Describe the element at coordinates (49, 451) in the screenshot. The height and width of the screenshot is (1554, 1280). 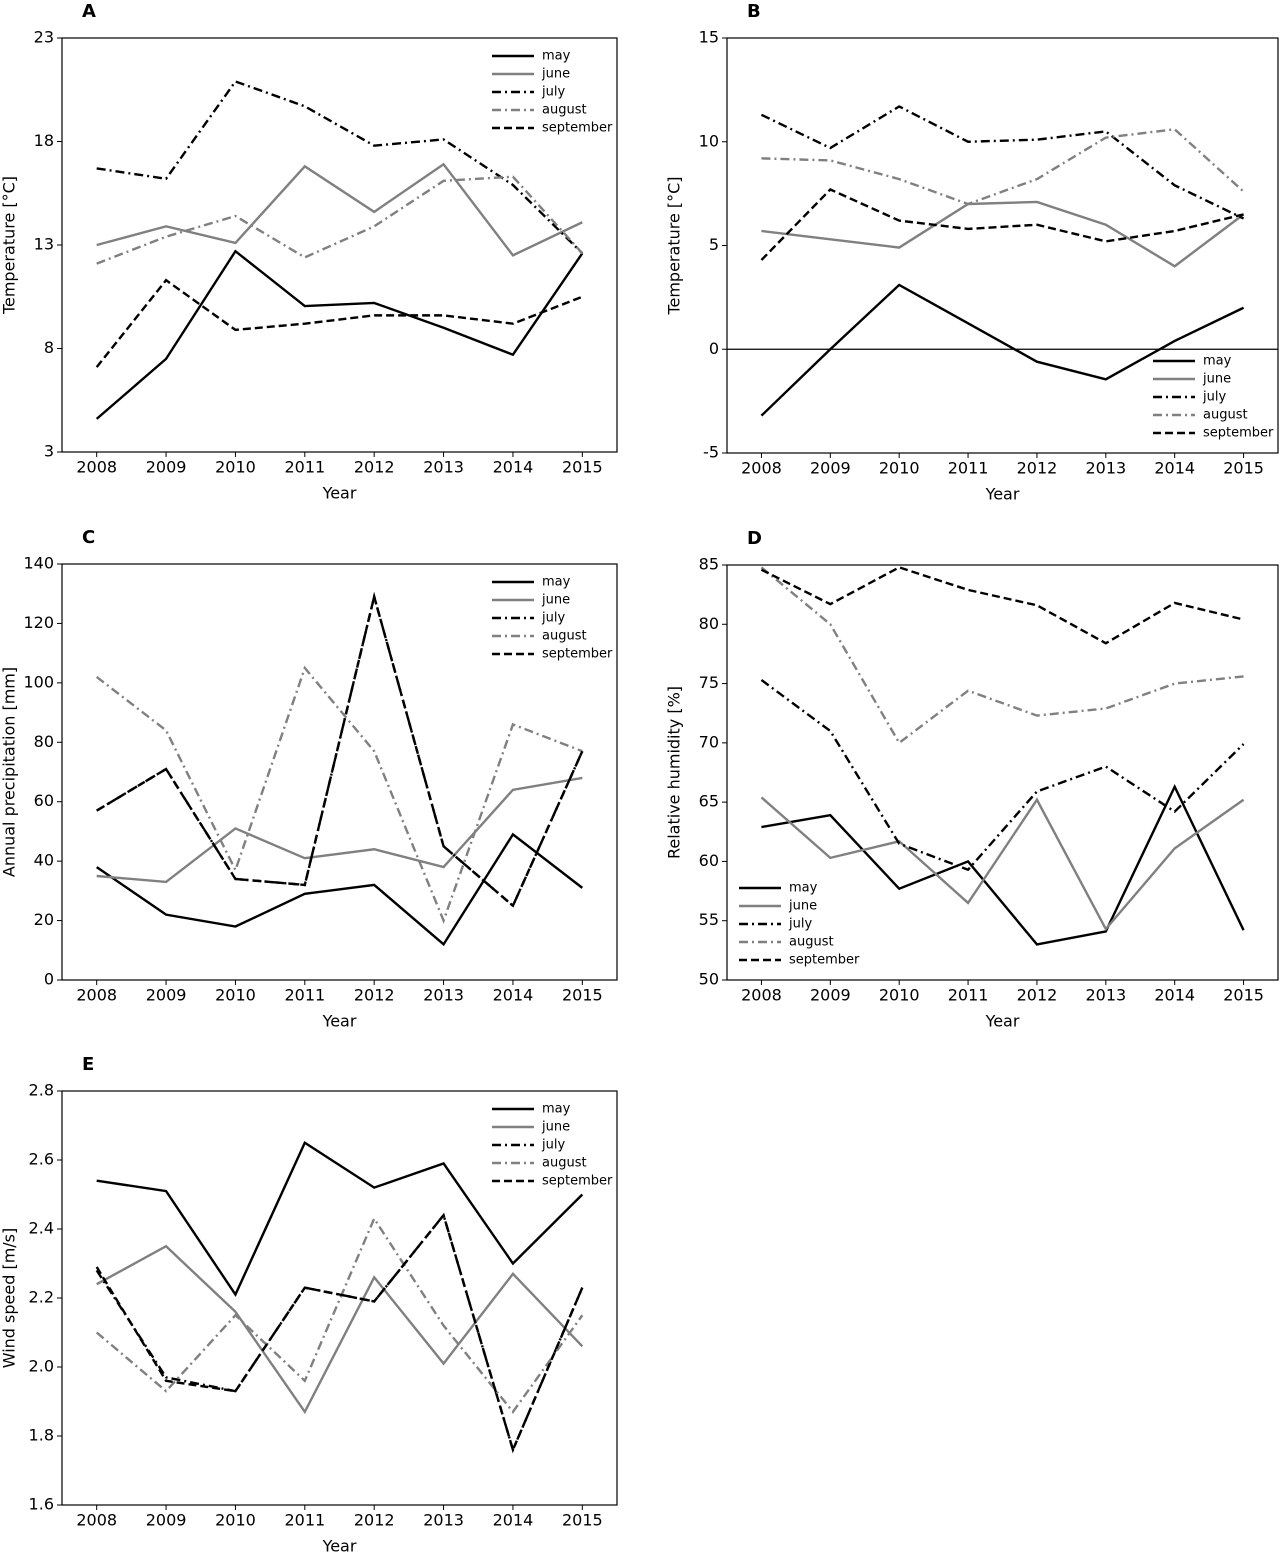
I see `y-tick-label: 3` at that location.